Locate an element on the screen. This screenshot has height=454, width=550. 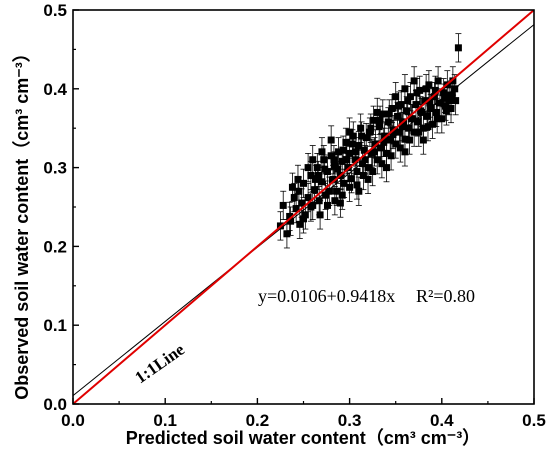
y-tick-label: 0.1 is located at coordinates (55, 325).